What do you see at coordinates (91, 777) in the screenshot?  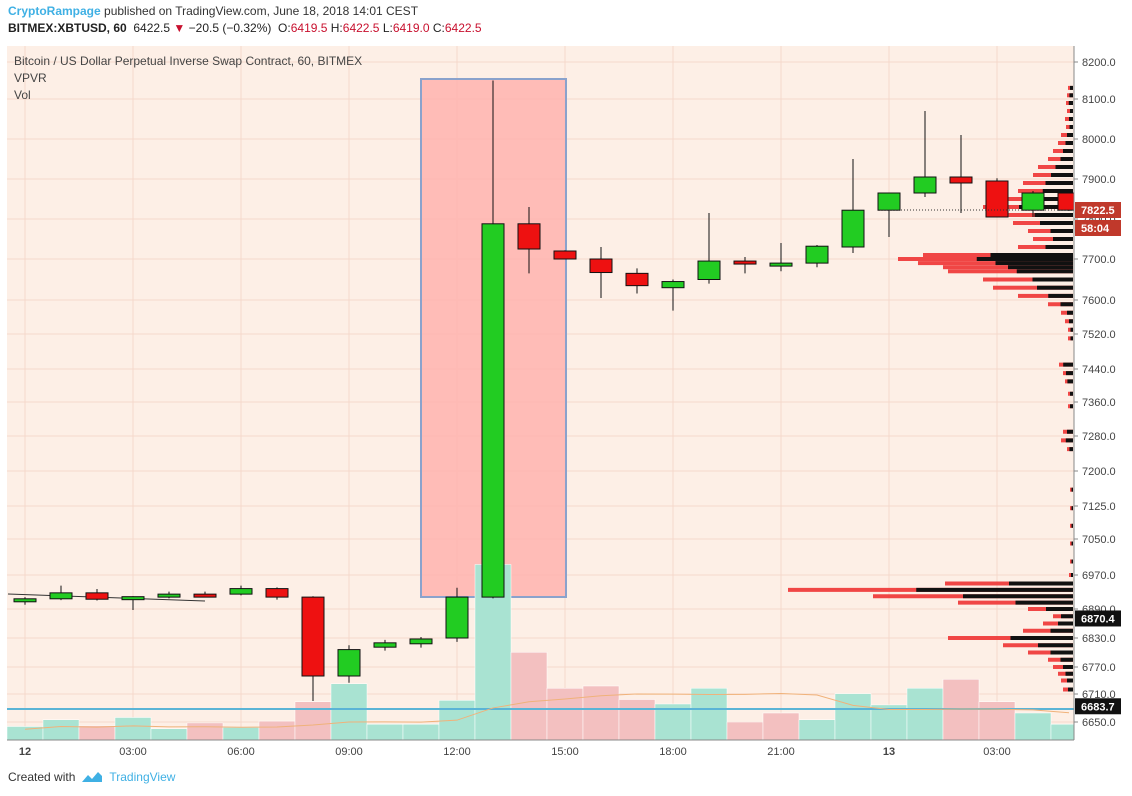 I see `footer: Created with TradingView` at bounding box center [91, 777].